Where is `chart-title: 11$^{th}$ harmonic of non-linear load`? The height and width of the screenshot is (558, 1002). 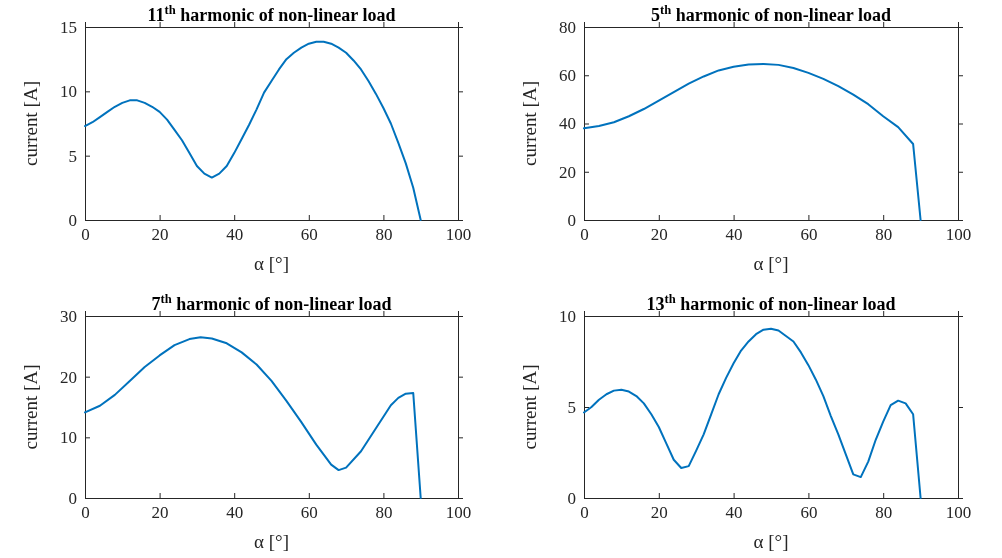
chart-title: 11$^{th}$ harmonic of non-linear load is located at coordinates (271, 14).